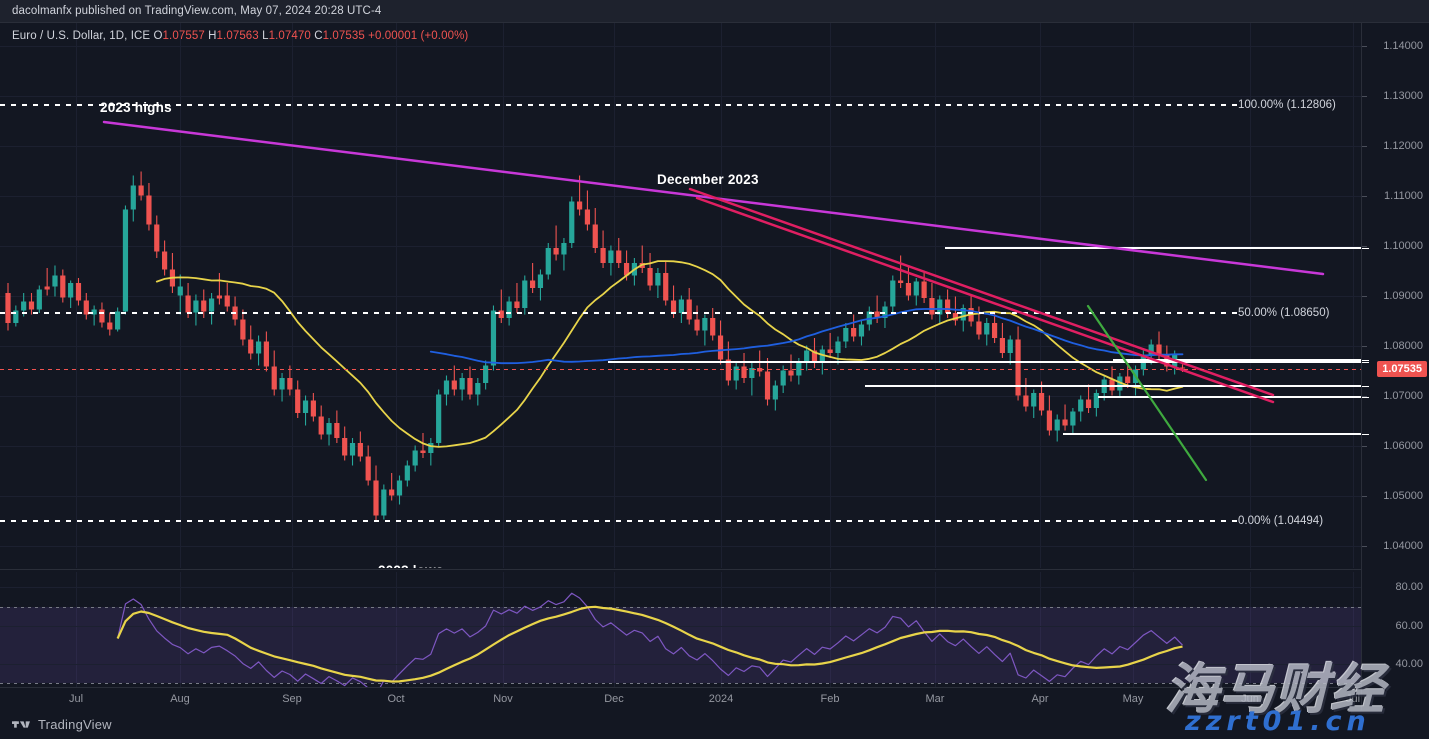 The image size is (1429, 739). I want to click on legend-close-key: C, so click(318, 36).